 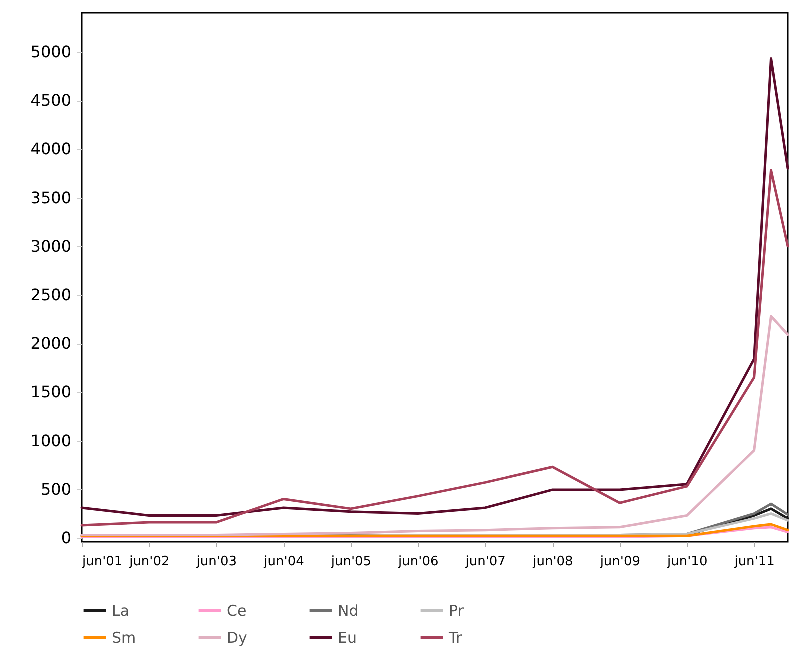 I want to click on y-tick-label: 1000, so click(x=51, y=440).